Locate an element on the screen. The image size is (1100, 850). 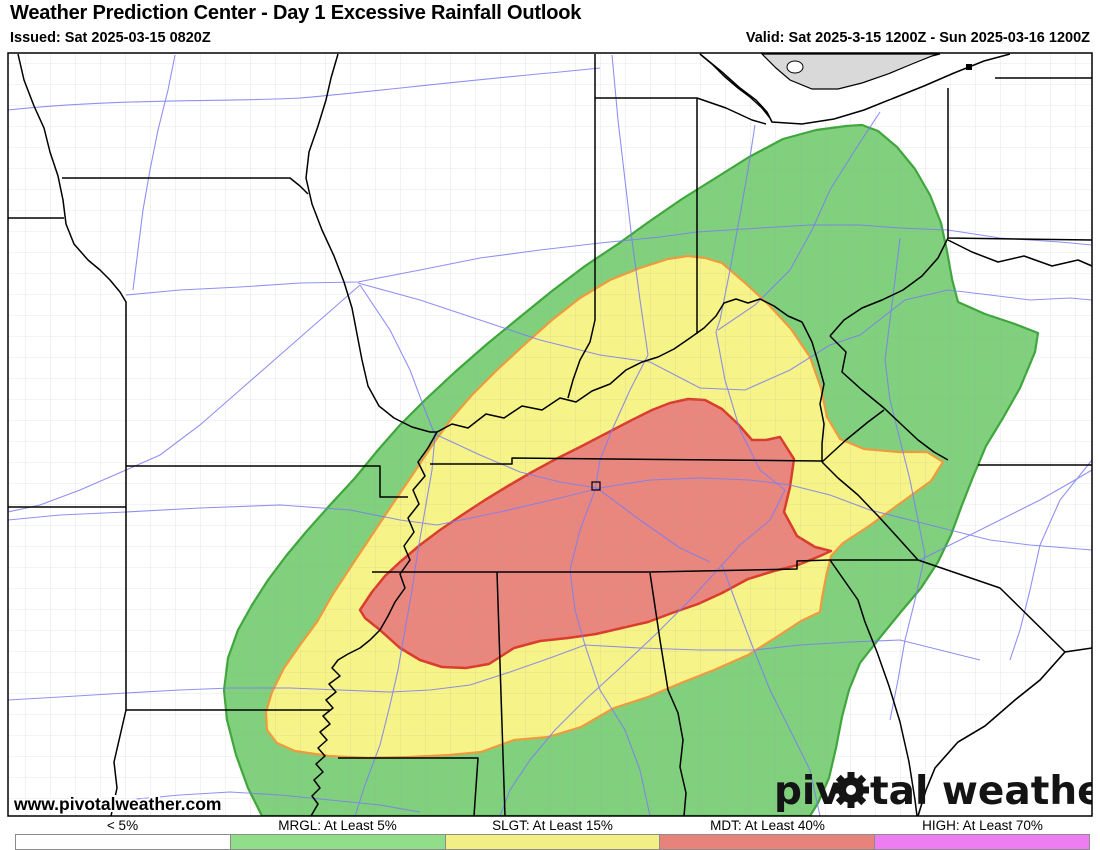
pivotalweather-logo: piv tal weather is located at coordinates (937, 791).